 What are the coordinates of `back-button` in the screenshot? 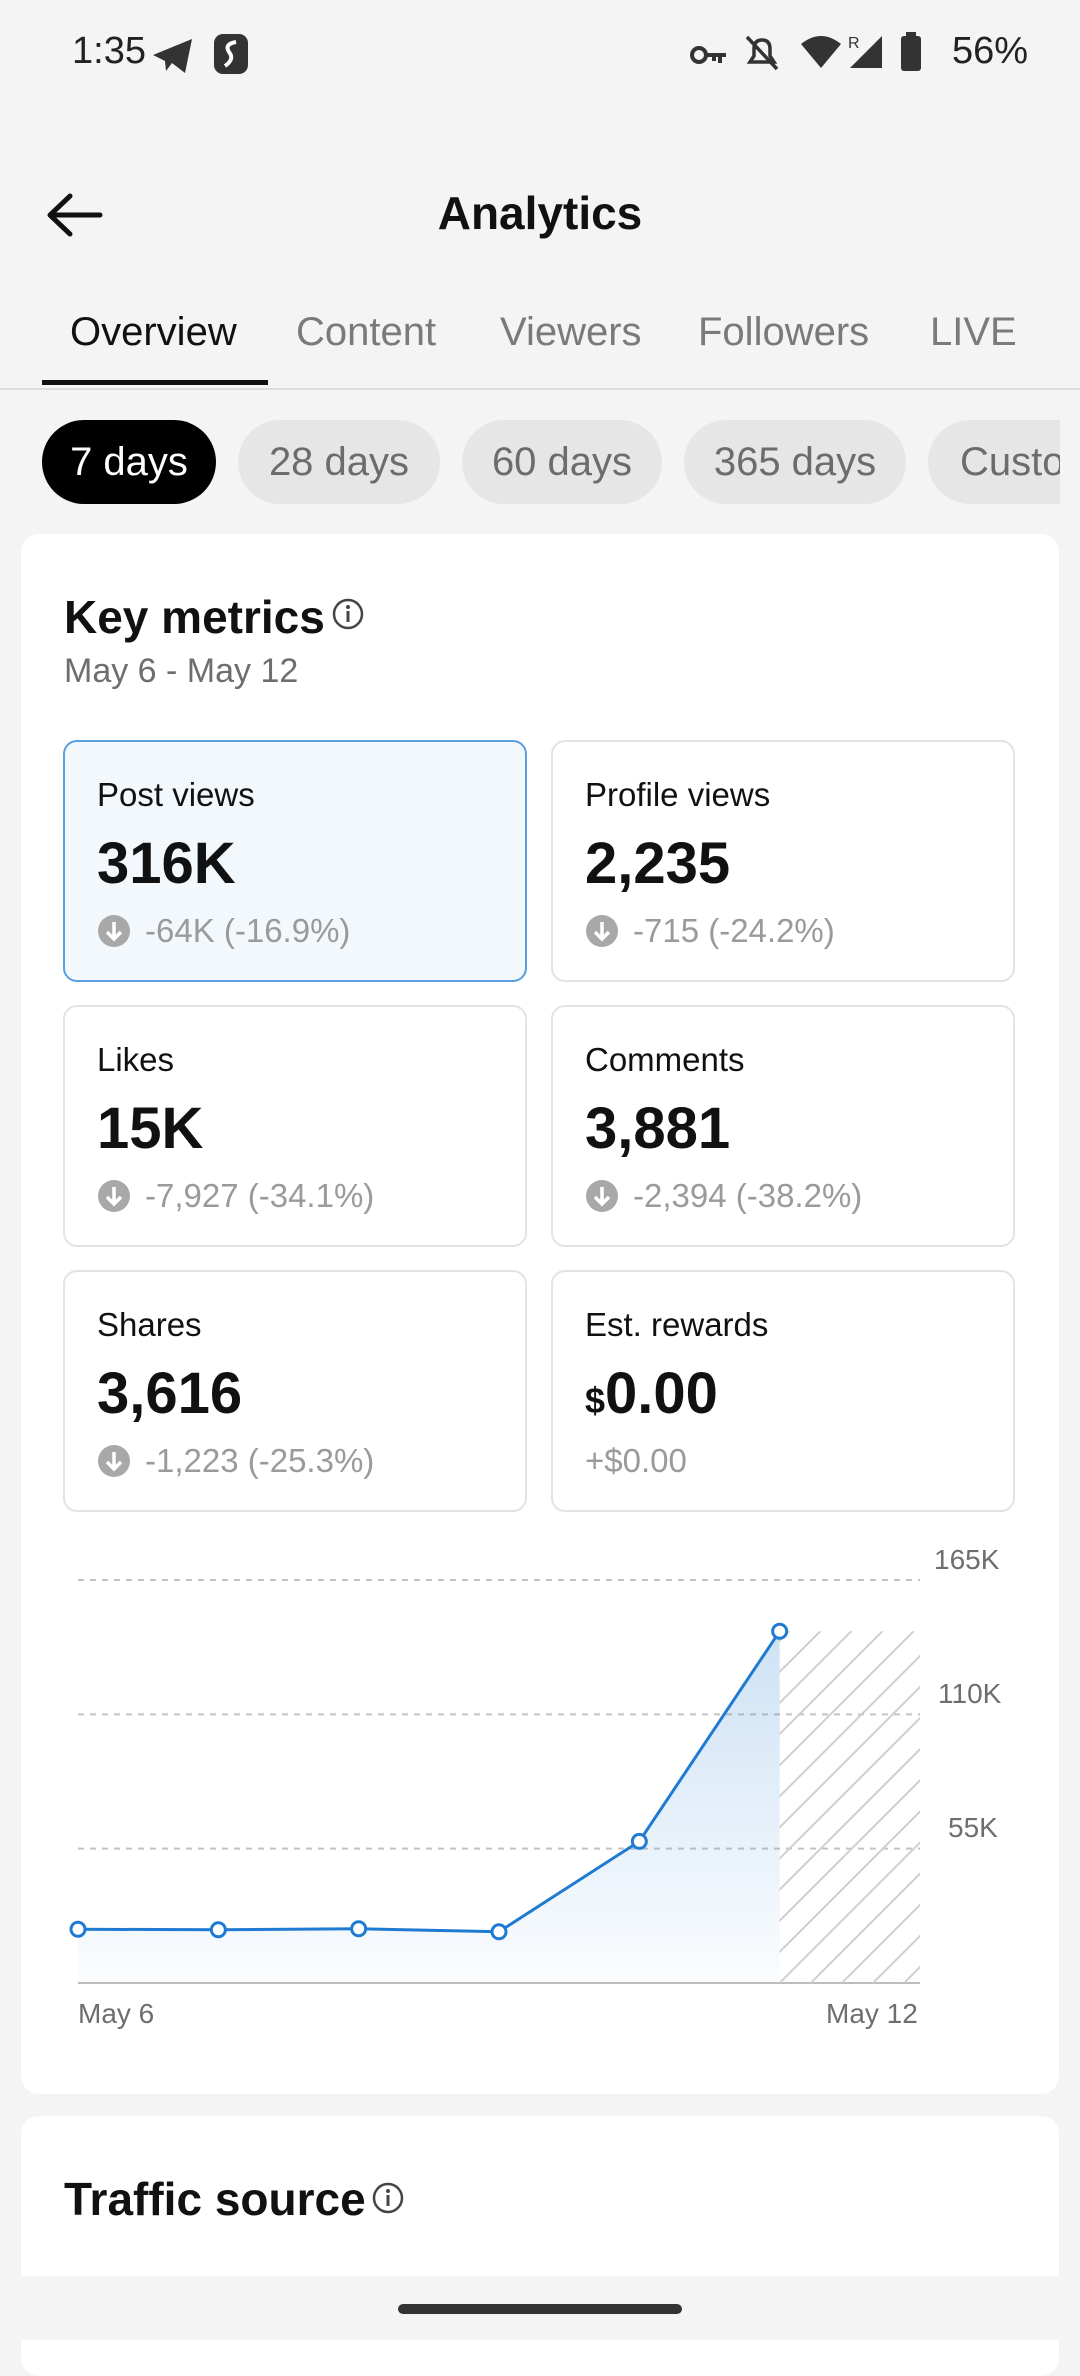 It's located at (75, 215).